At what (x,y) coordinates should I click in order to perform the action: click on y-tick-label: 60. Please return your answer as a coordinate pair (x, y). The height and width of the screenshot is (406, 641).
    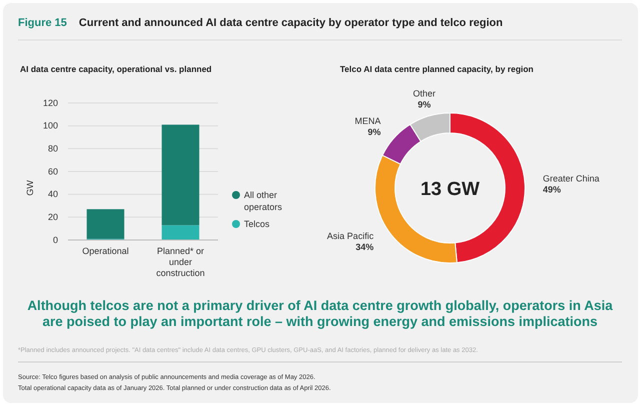
    Looking at the image, I should click on (53, 171).